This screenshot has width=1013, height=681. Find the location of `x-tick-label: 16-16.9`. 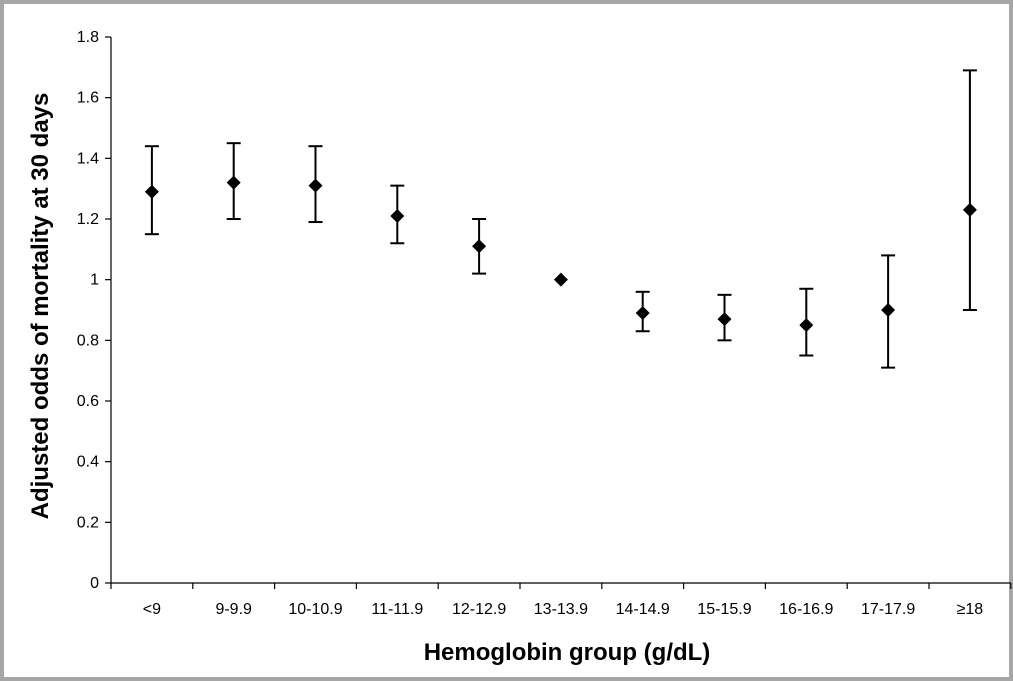

x-tick-label: 16-16.9 is located at coordinates (806, 609).